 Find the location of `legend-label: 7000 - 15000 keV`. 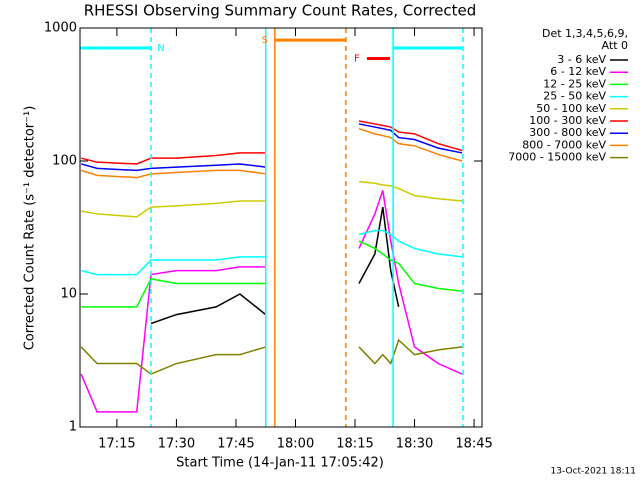

legend-label: 7000 - 15000 keV is located at coordinates (557, 157).